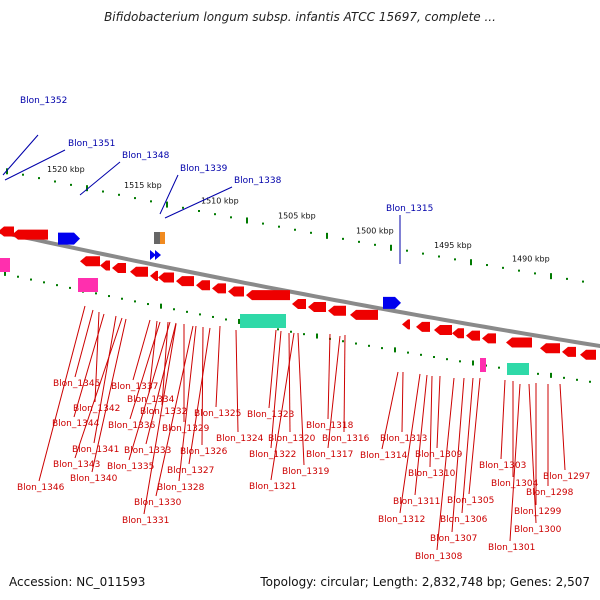 The width and height of the screenshot is (600, 600). Describe the element at coordinates (181, 488) in the screenshot. I see `reverse-gene-label: Blon_1328` at that location.